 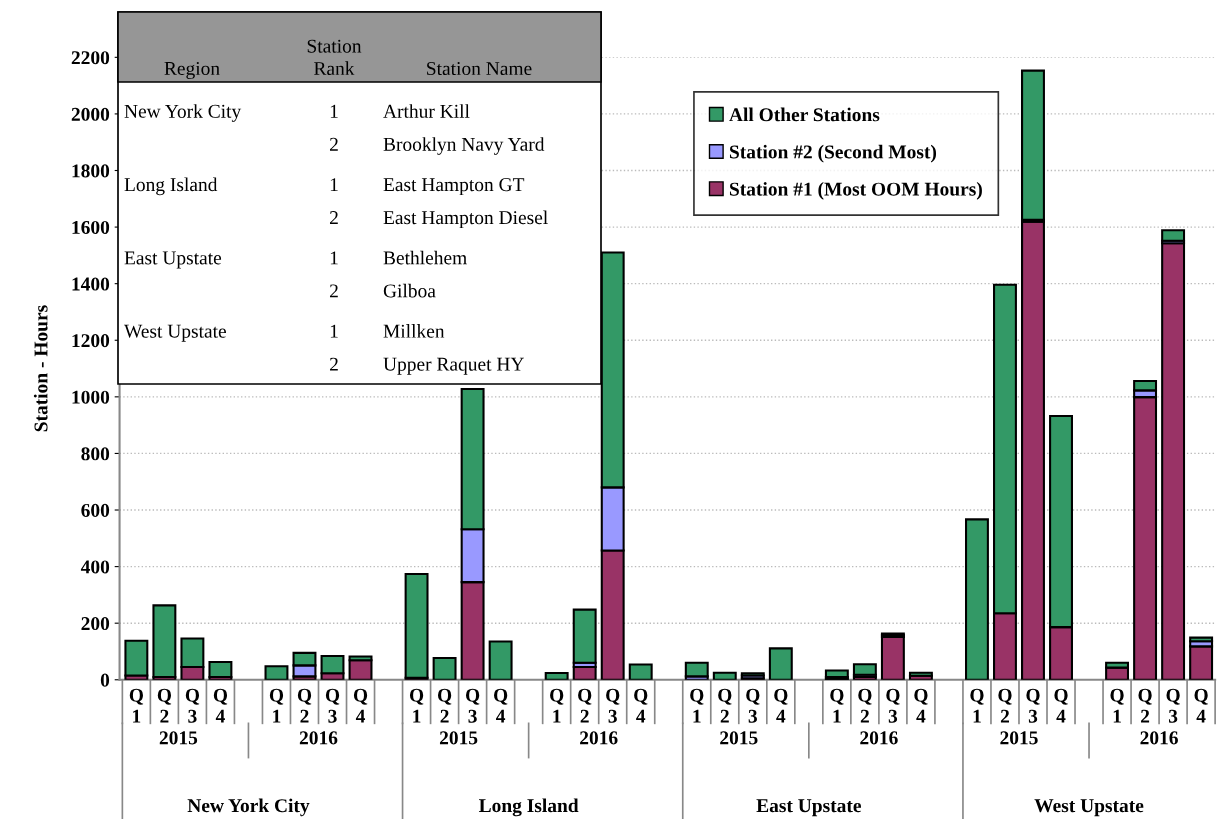 What do you see at coordinates (105, 680) in the screenshot?
I see `y-tick-label: 0` at bounding box center [105, 680].